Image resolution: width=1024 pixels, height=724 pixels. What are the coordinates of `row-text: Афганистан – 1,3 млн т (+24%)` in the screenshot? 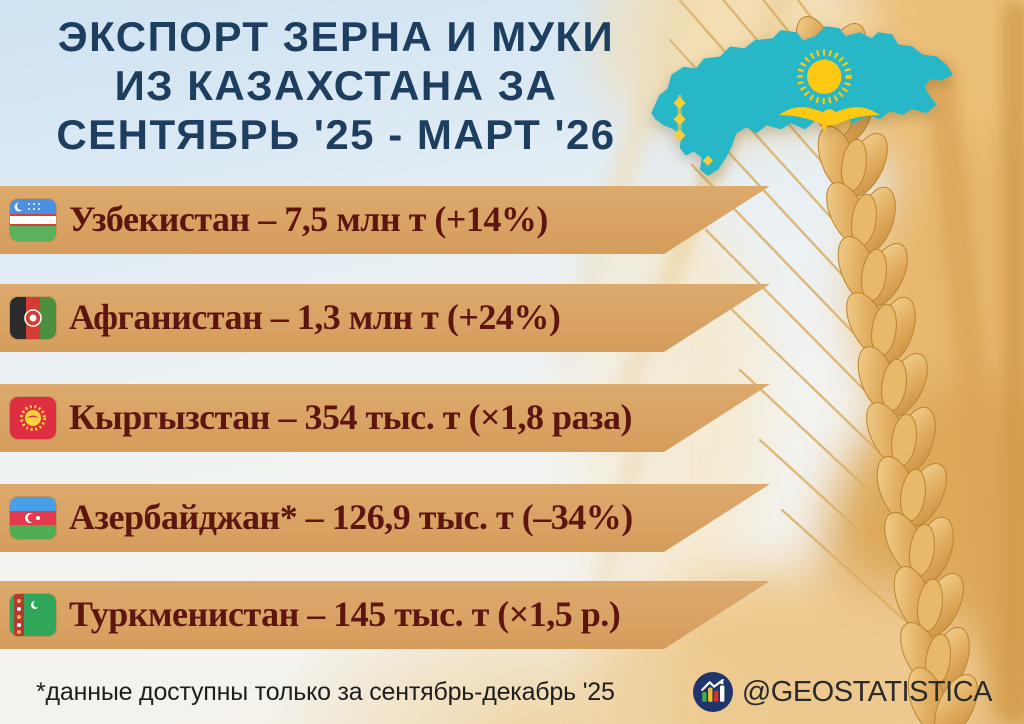 It's located at (315, 316).